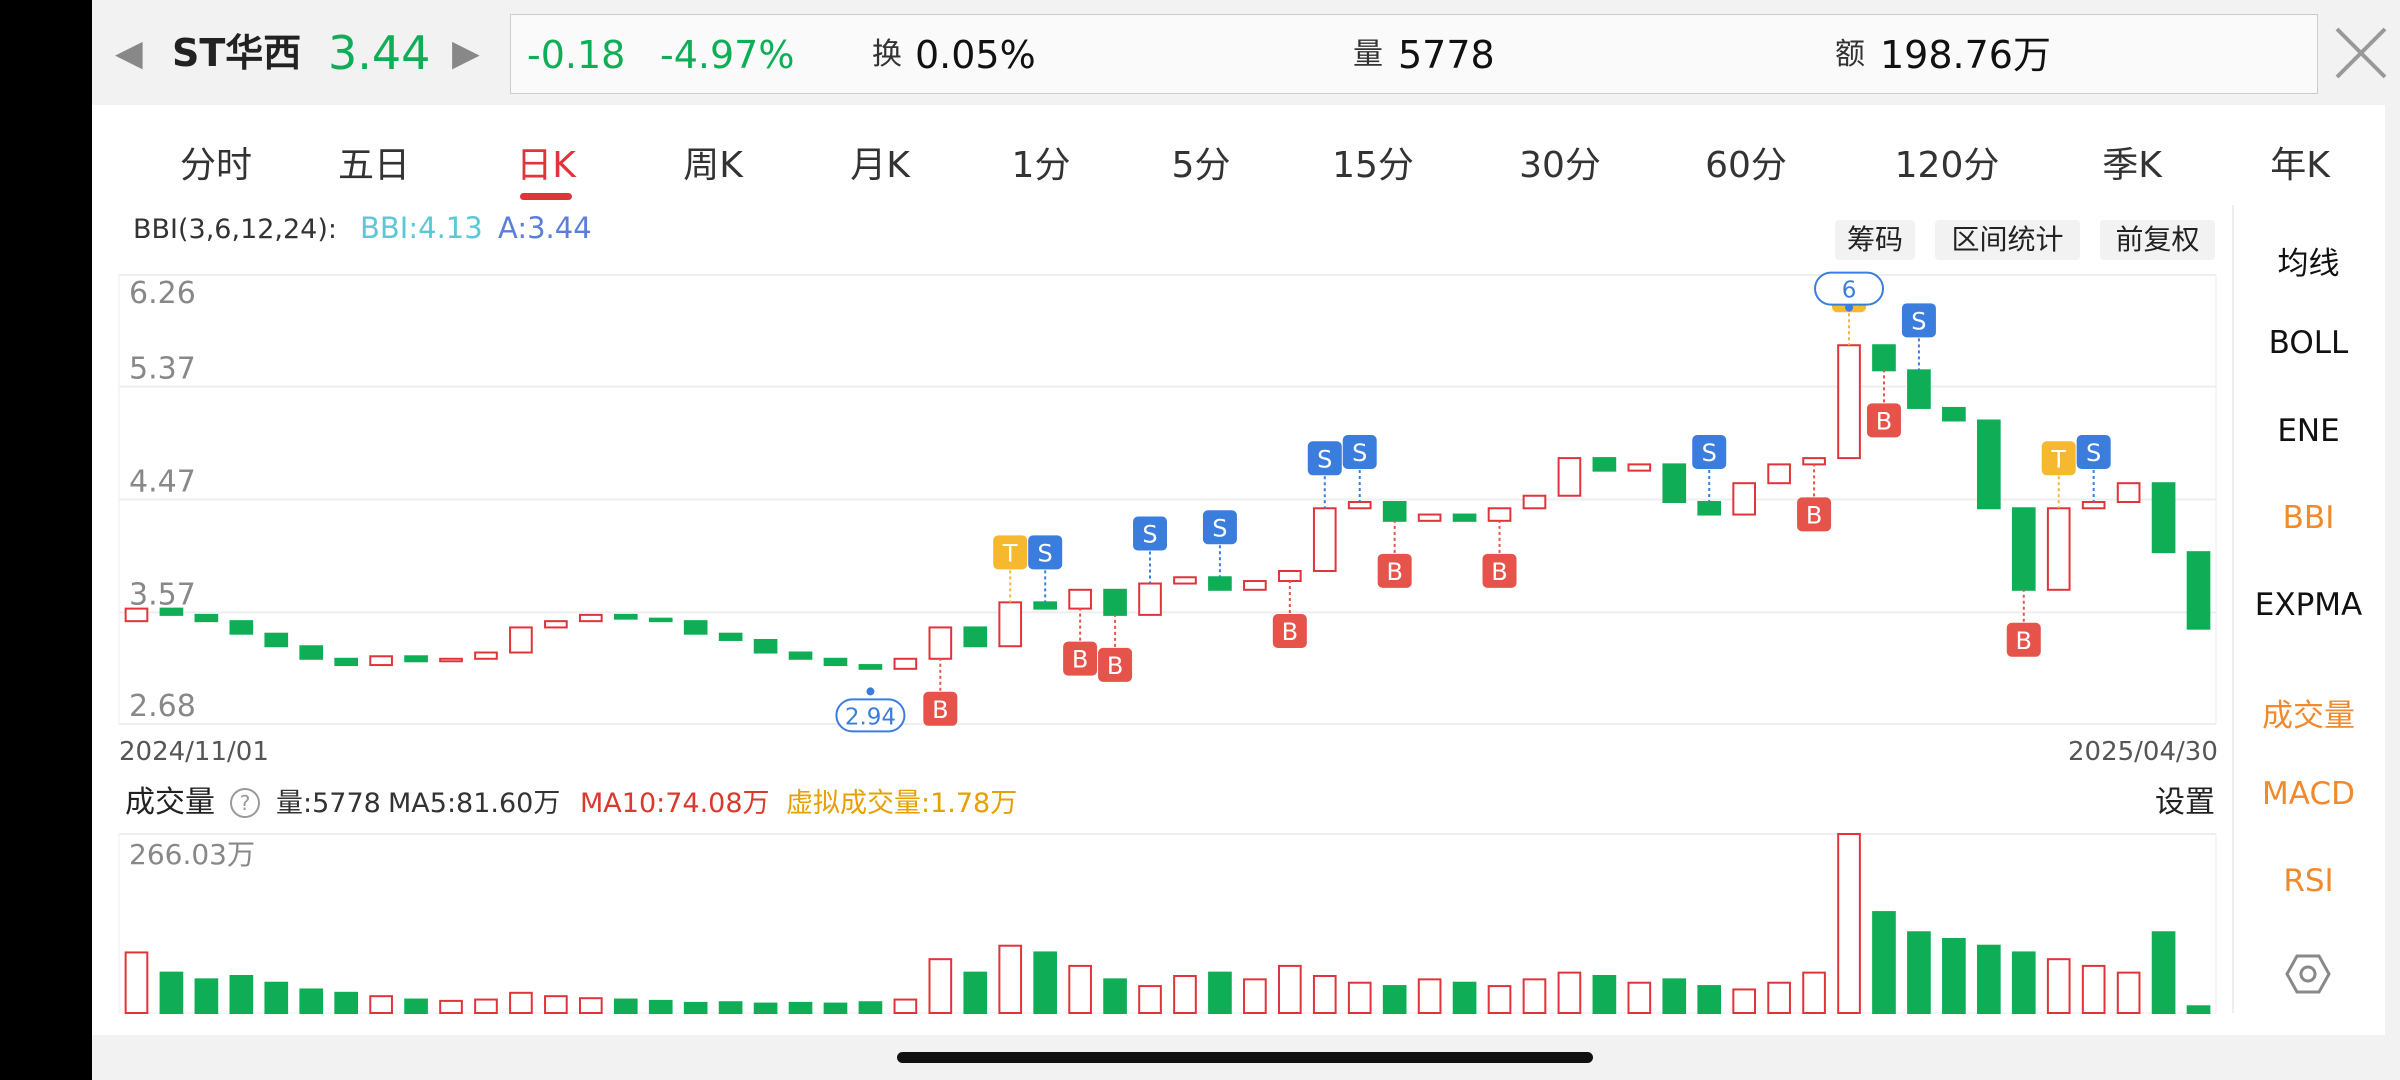 This screenshot has width=2400, height=1080. I want to click on sidebar-item: BBI, so click(2308, 518).